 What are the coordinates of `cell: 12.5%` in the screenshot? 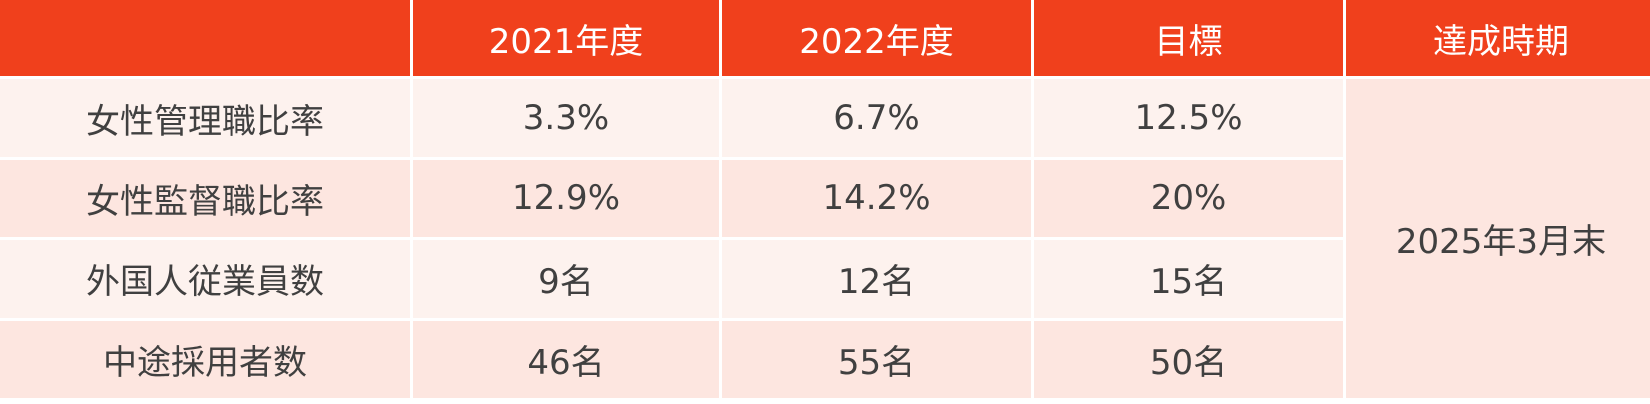 It's located at (1188, 118).